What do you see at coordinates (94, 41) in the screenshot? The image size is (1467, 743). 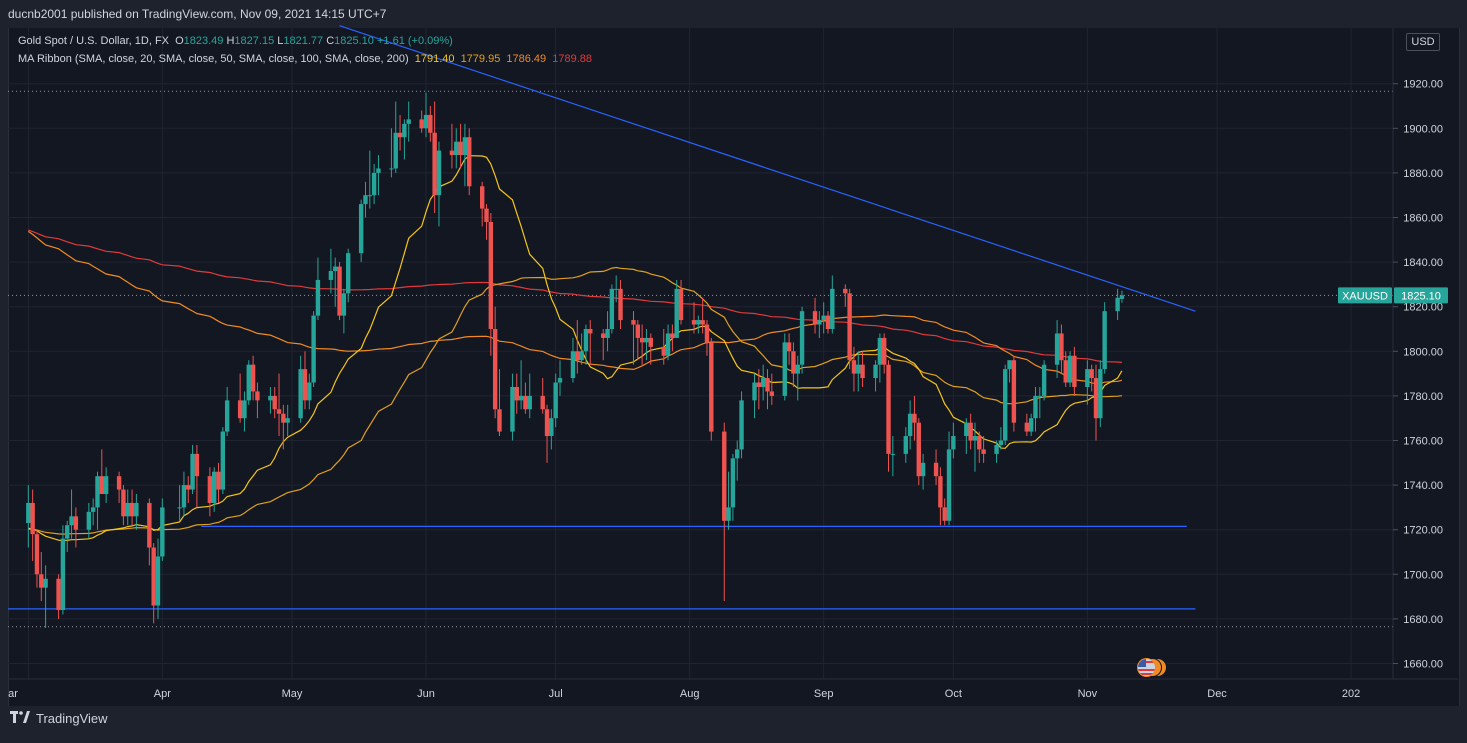 I see `symbol-title: Gold Spot / U.S. Dollar, 1D, FX` at bounding box center [94, 41].